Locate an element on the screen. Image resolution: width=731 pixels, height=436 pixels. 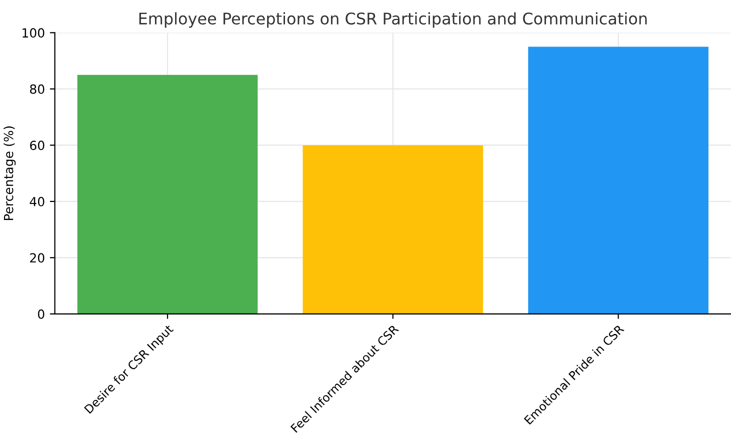
chart-title: Employee Perceptions on CSR Participation and Communication is located at coordinates (393, 20).